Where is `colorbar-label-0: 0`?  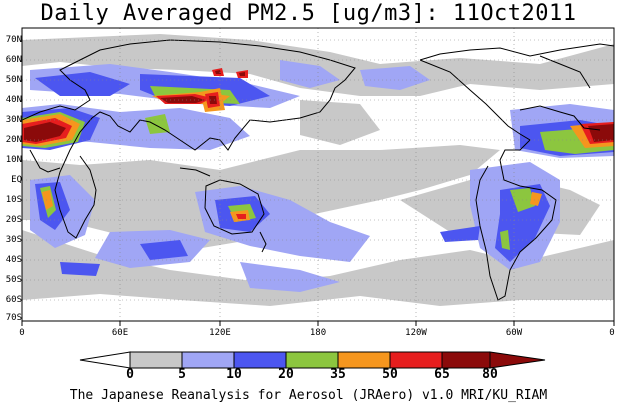
colorbar-label-0: 0 is located at coordinates (130, 374).